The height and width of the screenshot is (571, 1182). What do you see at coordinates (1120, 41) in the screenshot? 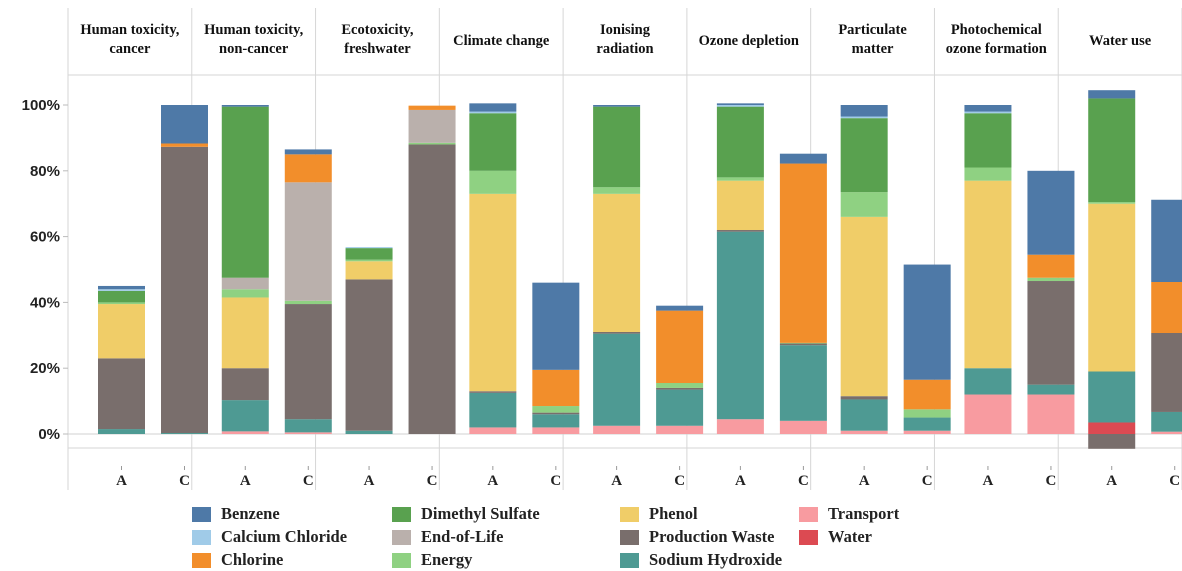
I see `panel-title: Water use` at bounding box center [1120, 41].